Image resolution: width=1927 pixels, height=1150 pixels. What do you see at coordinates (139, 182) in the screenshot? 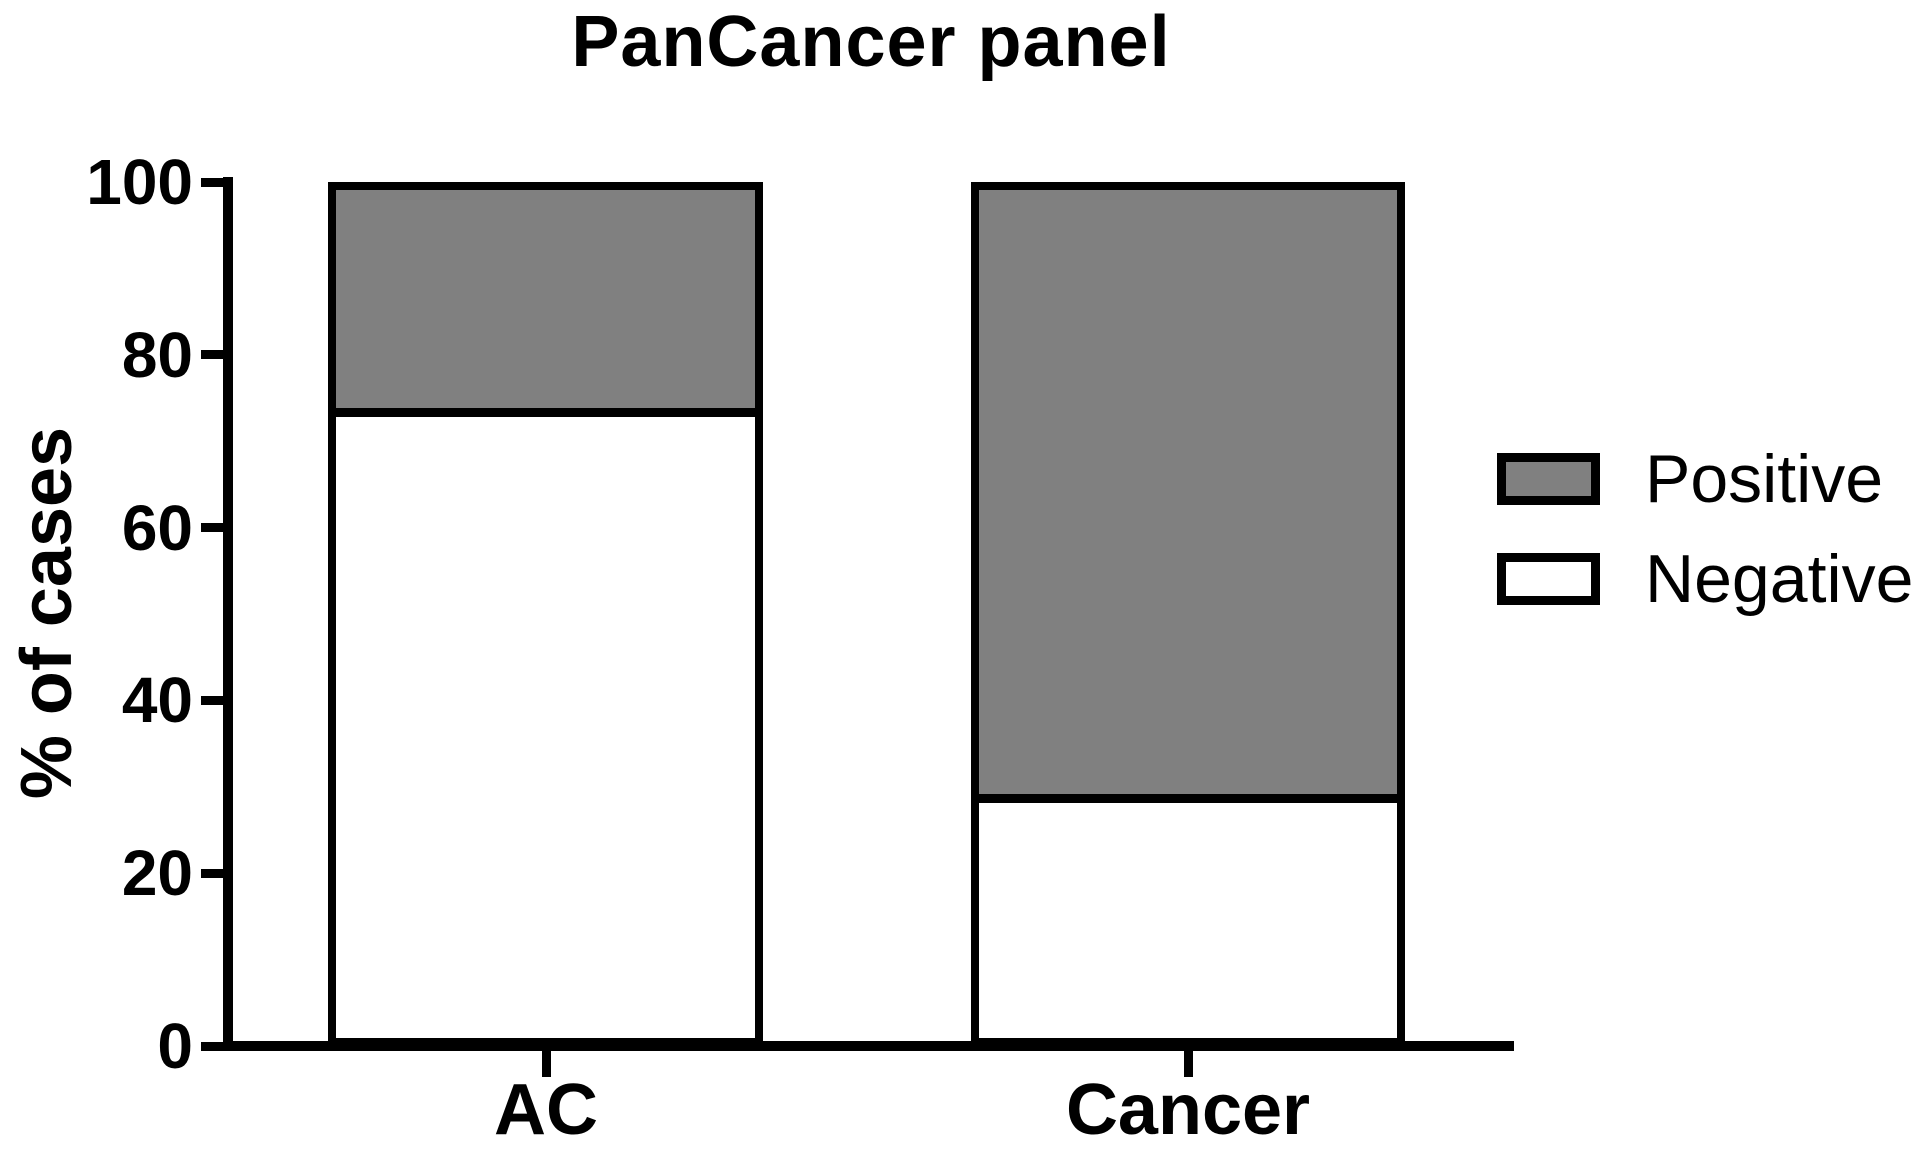
I see `y-tick-label: 100` at bounding box center [139, 182].